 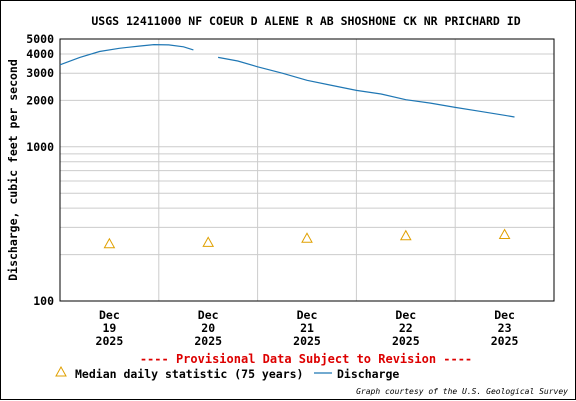 I want to click on y-tick-label: 4000, so click(x=40, y=54).